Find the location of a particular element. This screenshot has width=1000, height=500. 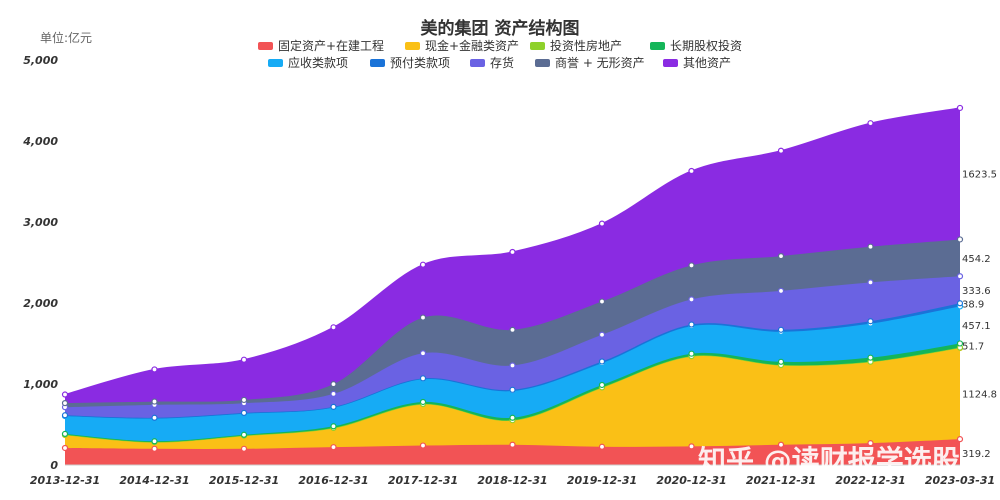

x-tick-label-4: 2017-12-31 is located at coordinates (423, 480).